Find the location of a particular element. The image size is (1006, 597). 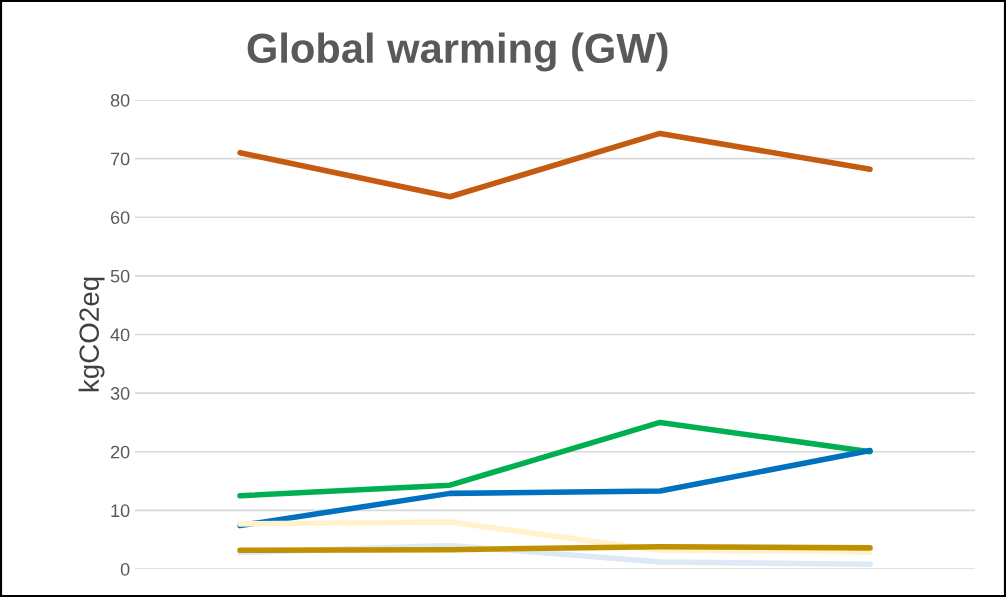

y-tick-label: 60 is located at coordinates (120, 217).